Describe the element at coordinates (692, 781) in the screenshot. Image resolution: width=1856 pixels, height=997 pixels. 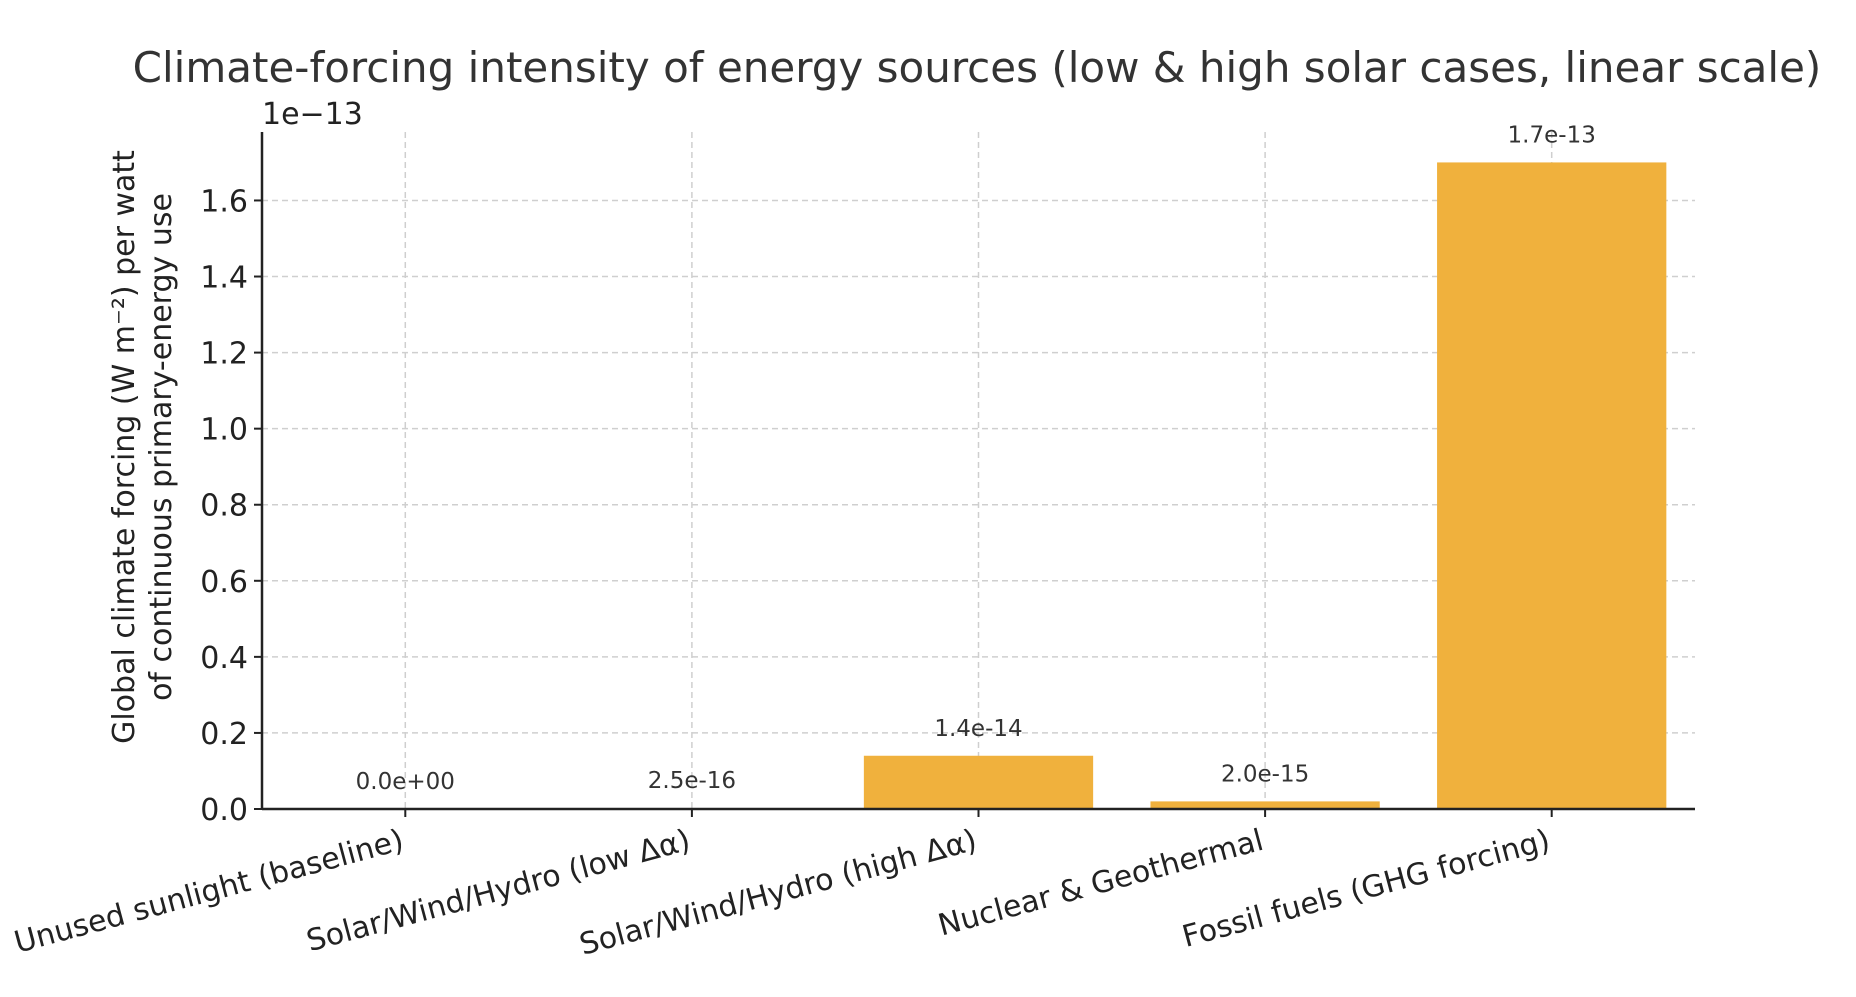
I see `data-label: 2.5e-16` at that location.